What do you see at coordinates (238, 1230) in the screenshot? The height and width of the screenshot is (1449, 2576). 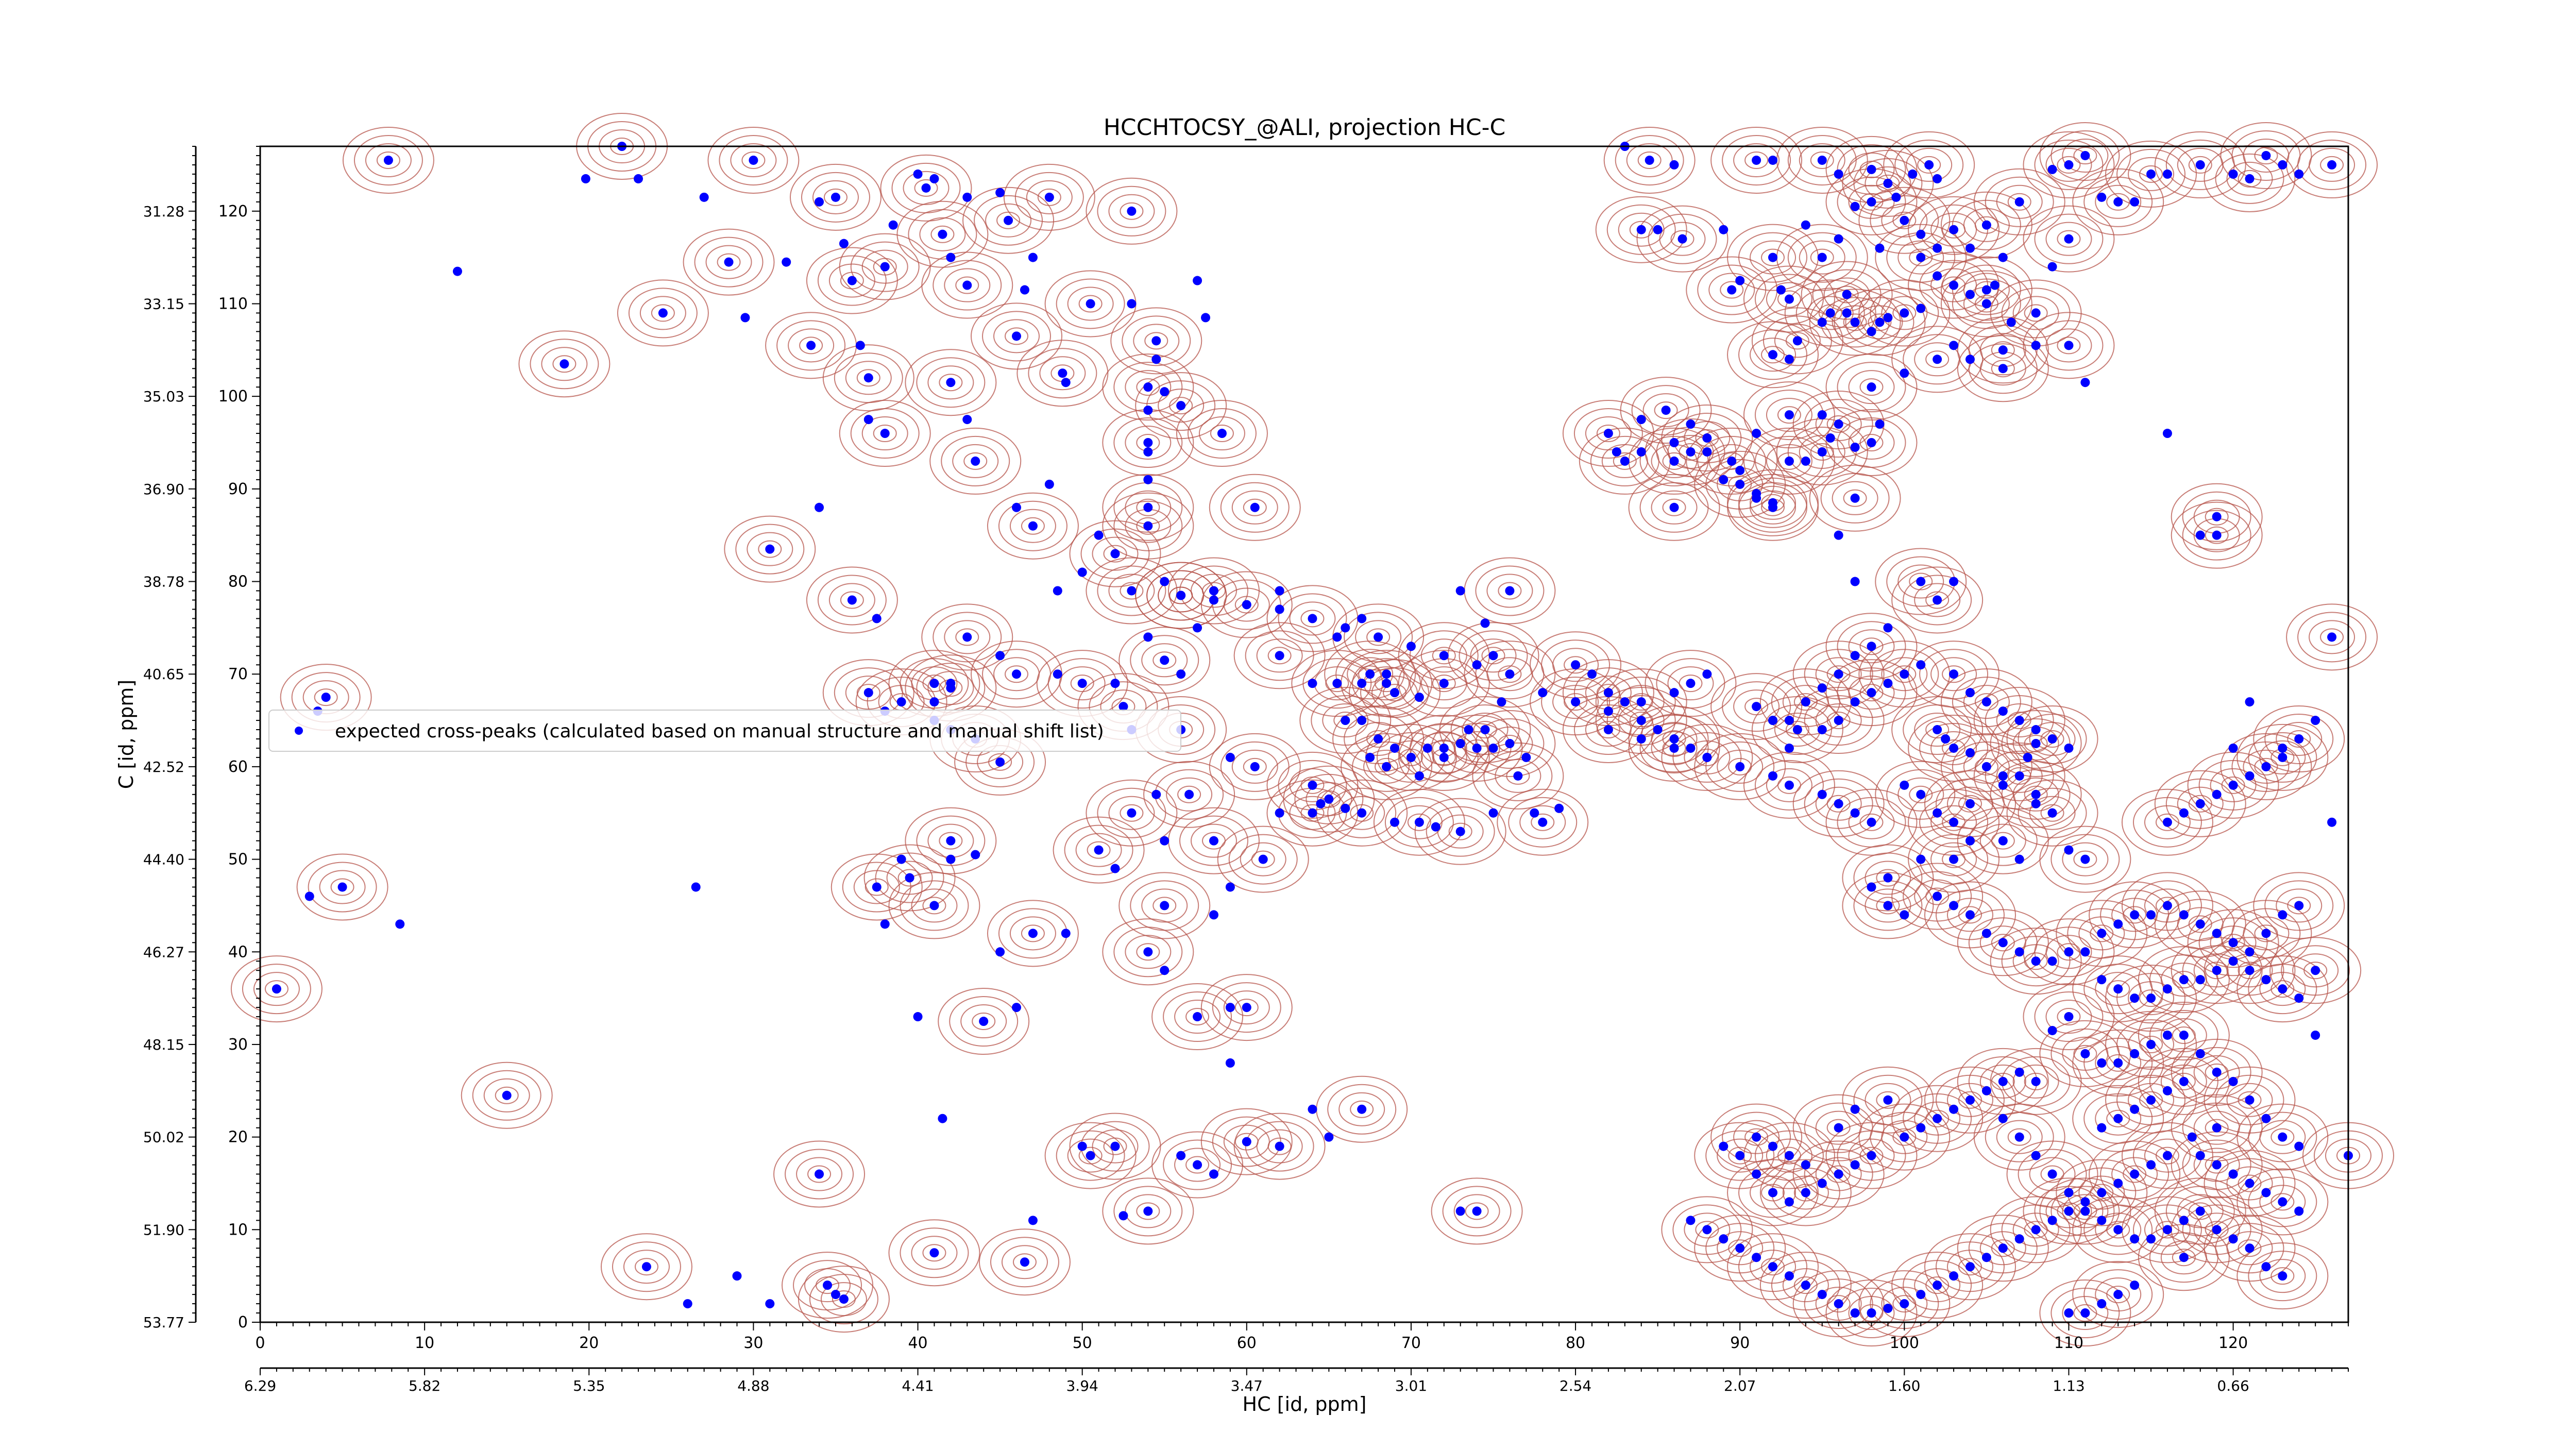 I see `y-tick-label: 10` at bounding box center [238, 1230].